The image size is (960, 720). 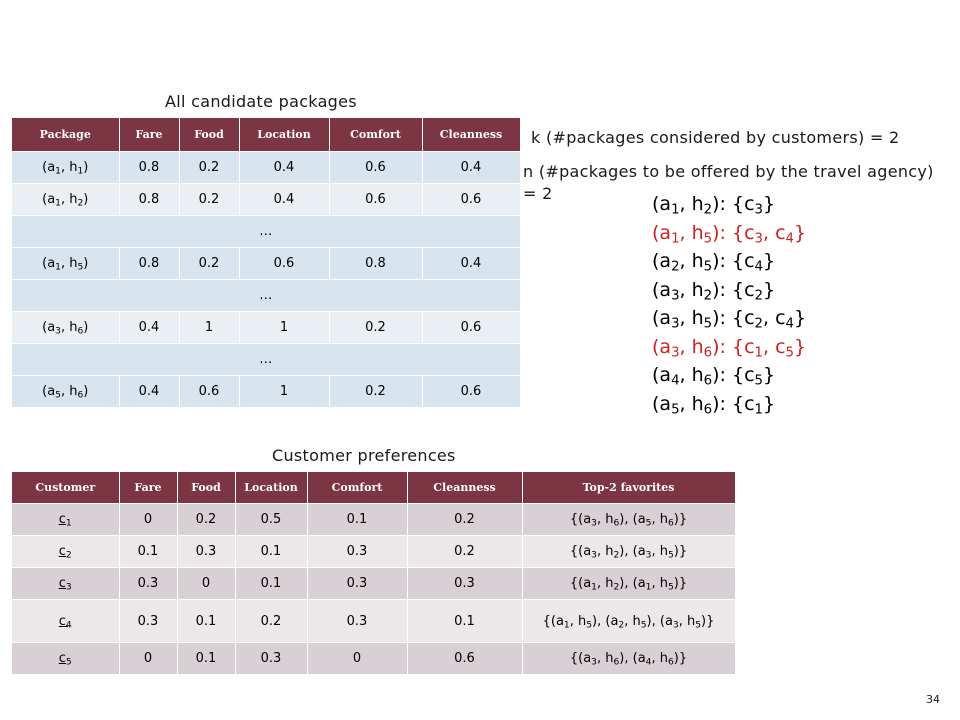 I want to click on package-cell: (a3, h6), so click(x=66, y=327).